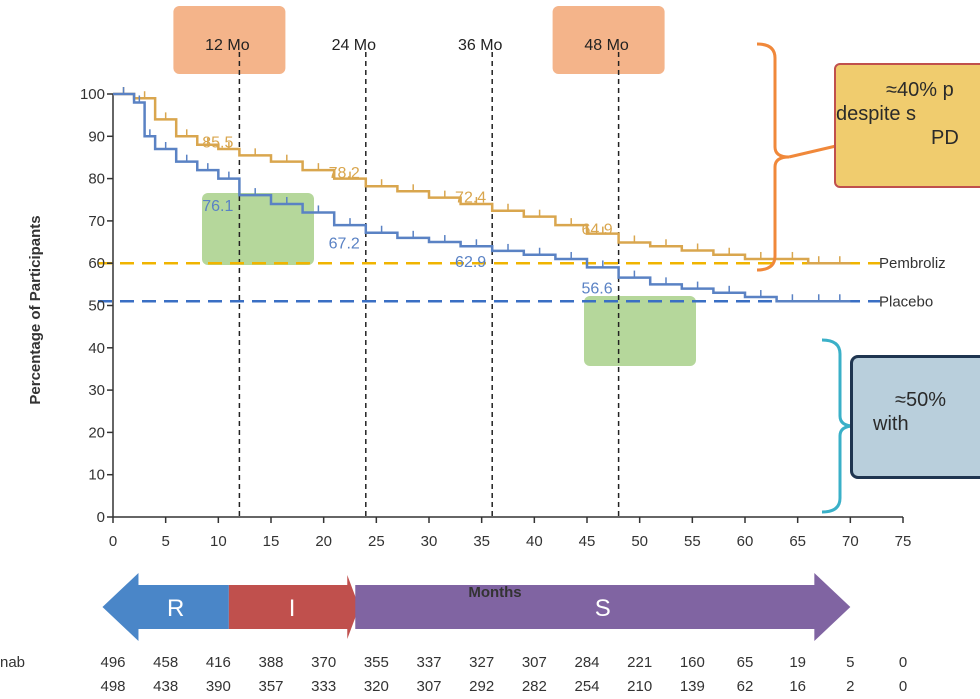  I want to click on risk-cell: 327, so click(481, 662).